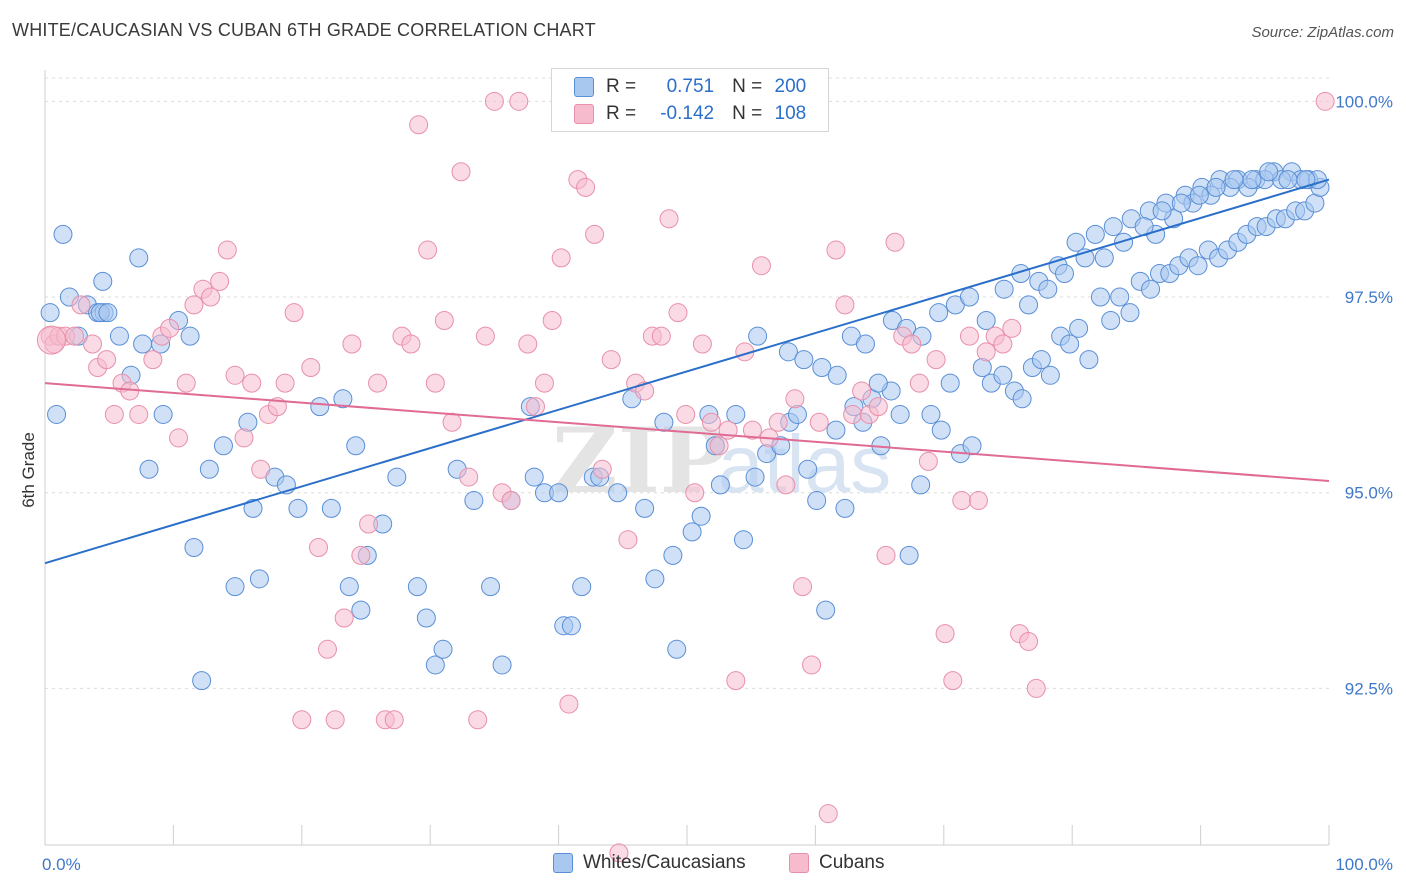 The image size is (1406, 892). I want to click on cubans-swatch, so click(584, 114).